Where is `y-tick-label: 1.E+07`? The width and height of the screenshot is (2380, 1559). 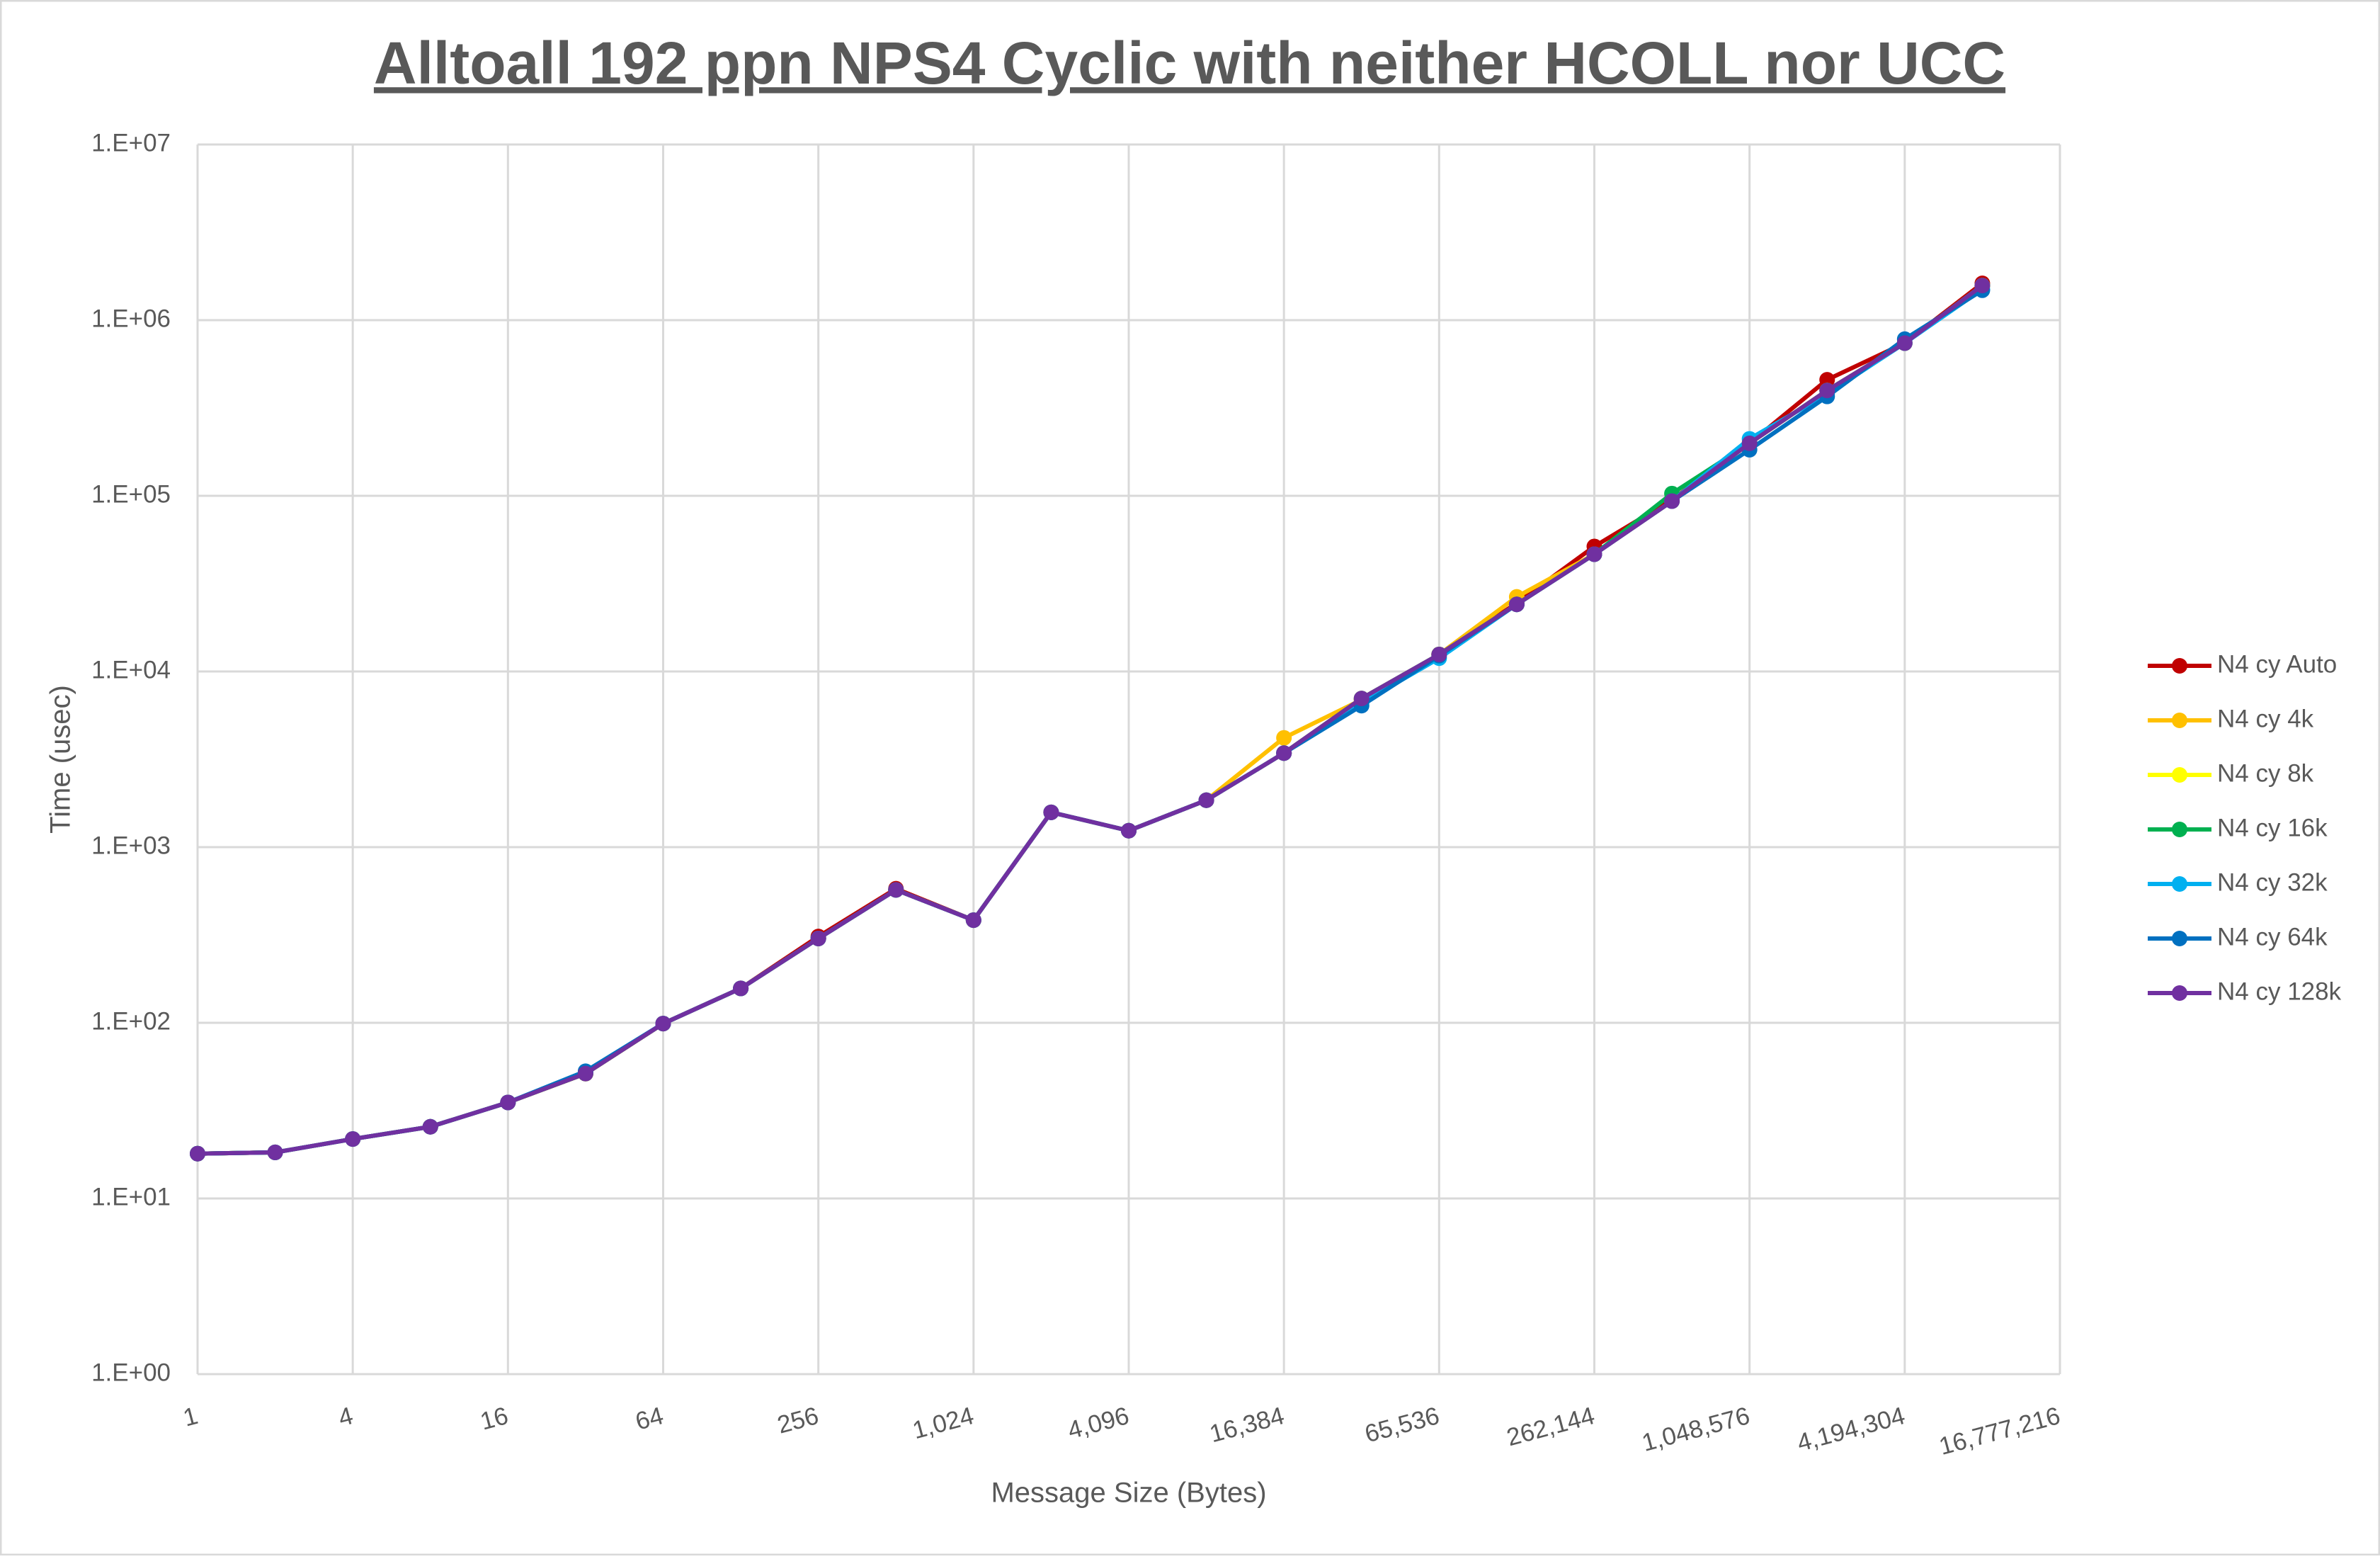 y-tick-label: 1.E+07 is located at coordinates (131, 143).